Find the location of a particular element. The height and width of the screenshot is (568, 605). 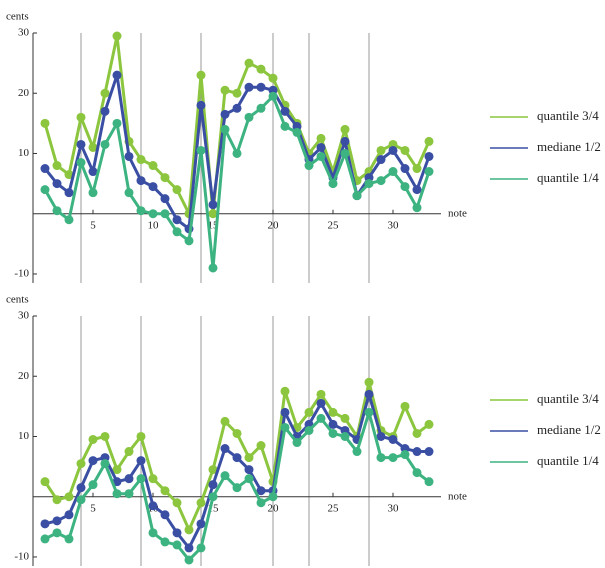

x-tick-label: 5 is located at coordinates (93, 225).